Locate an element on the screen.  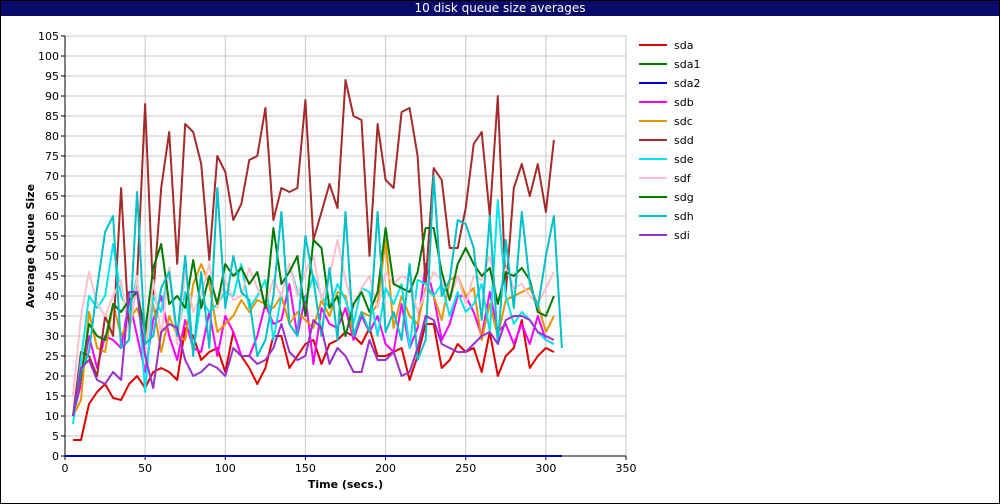
x-tick-label: 100 is located at coordinates (225, 468).